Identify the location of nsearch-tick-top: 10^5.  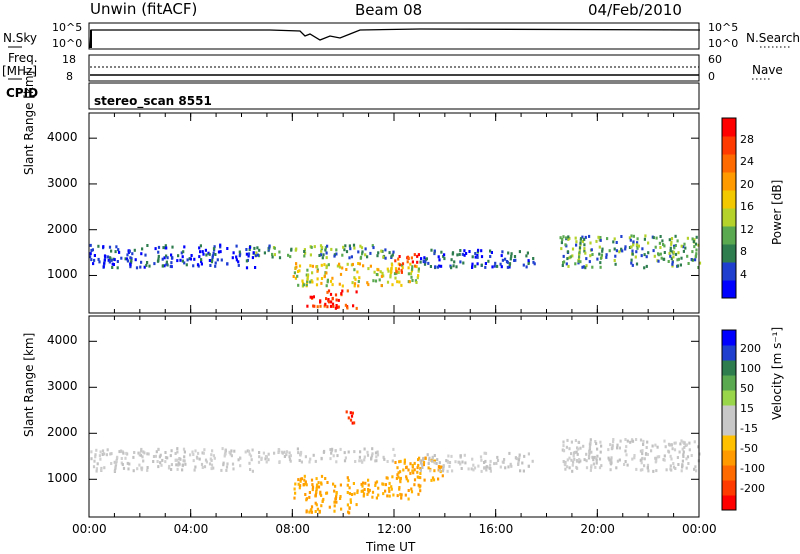
(723, 27).